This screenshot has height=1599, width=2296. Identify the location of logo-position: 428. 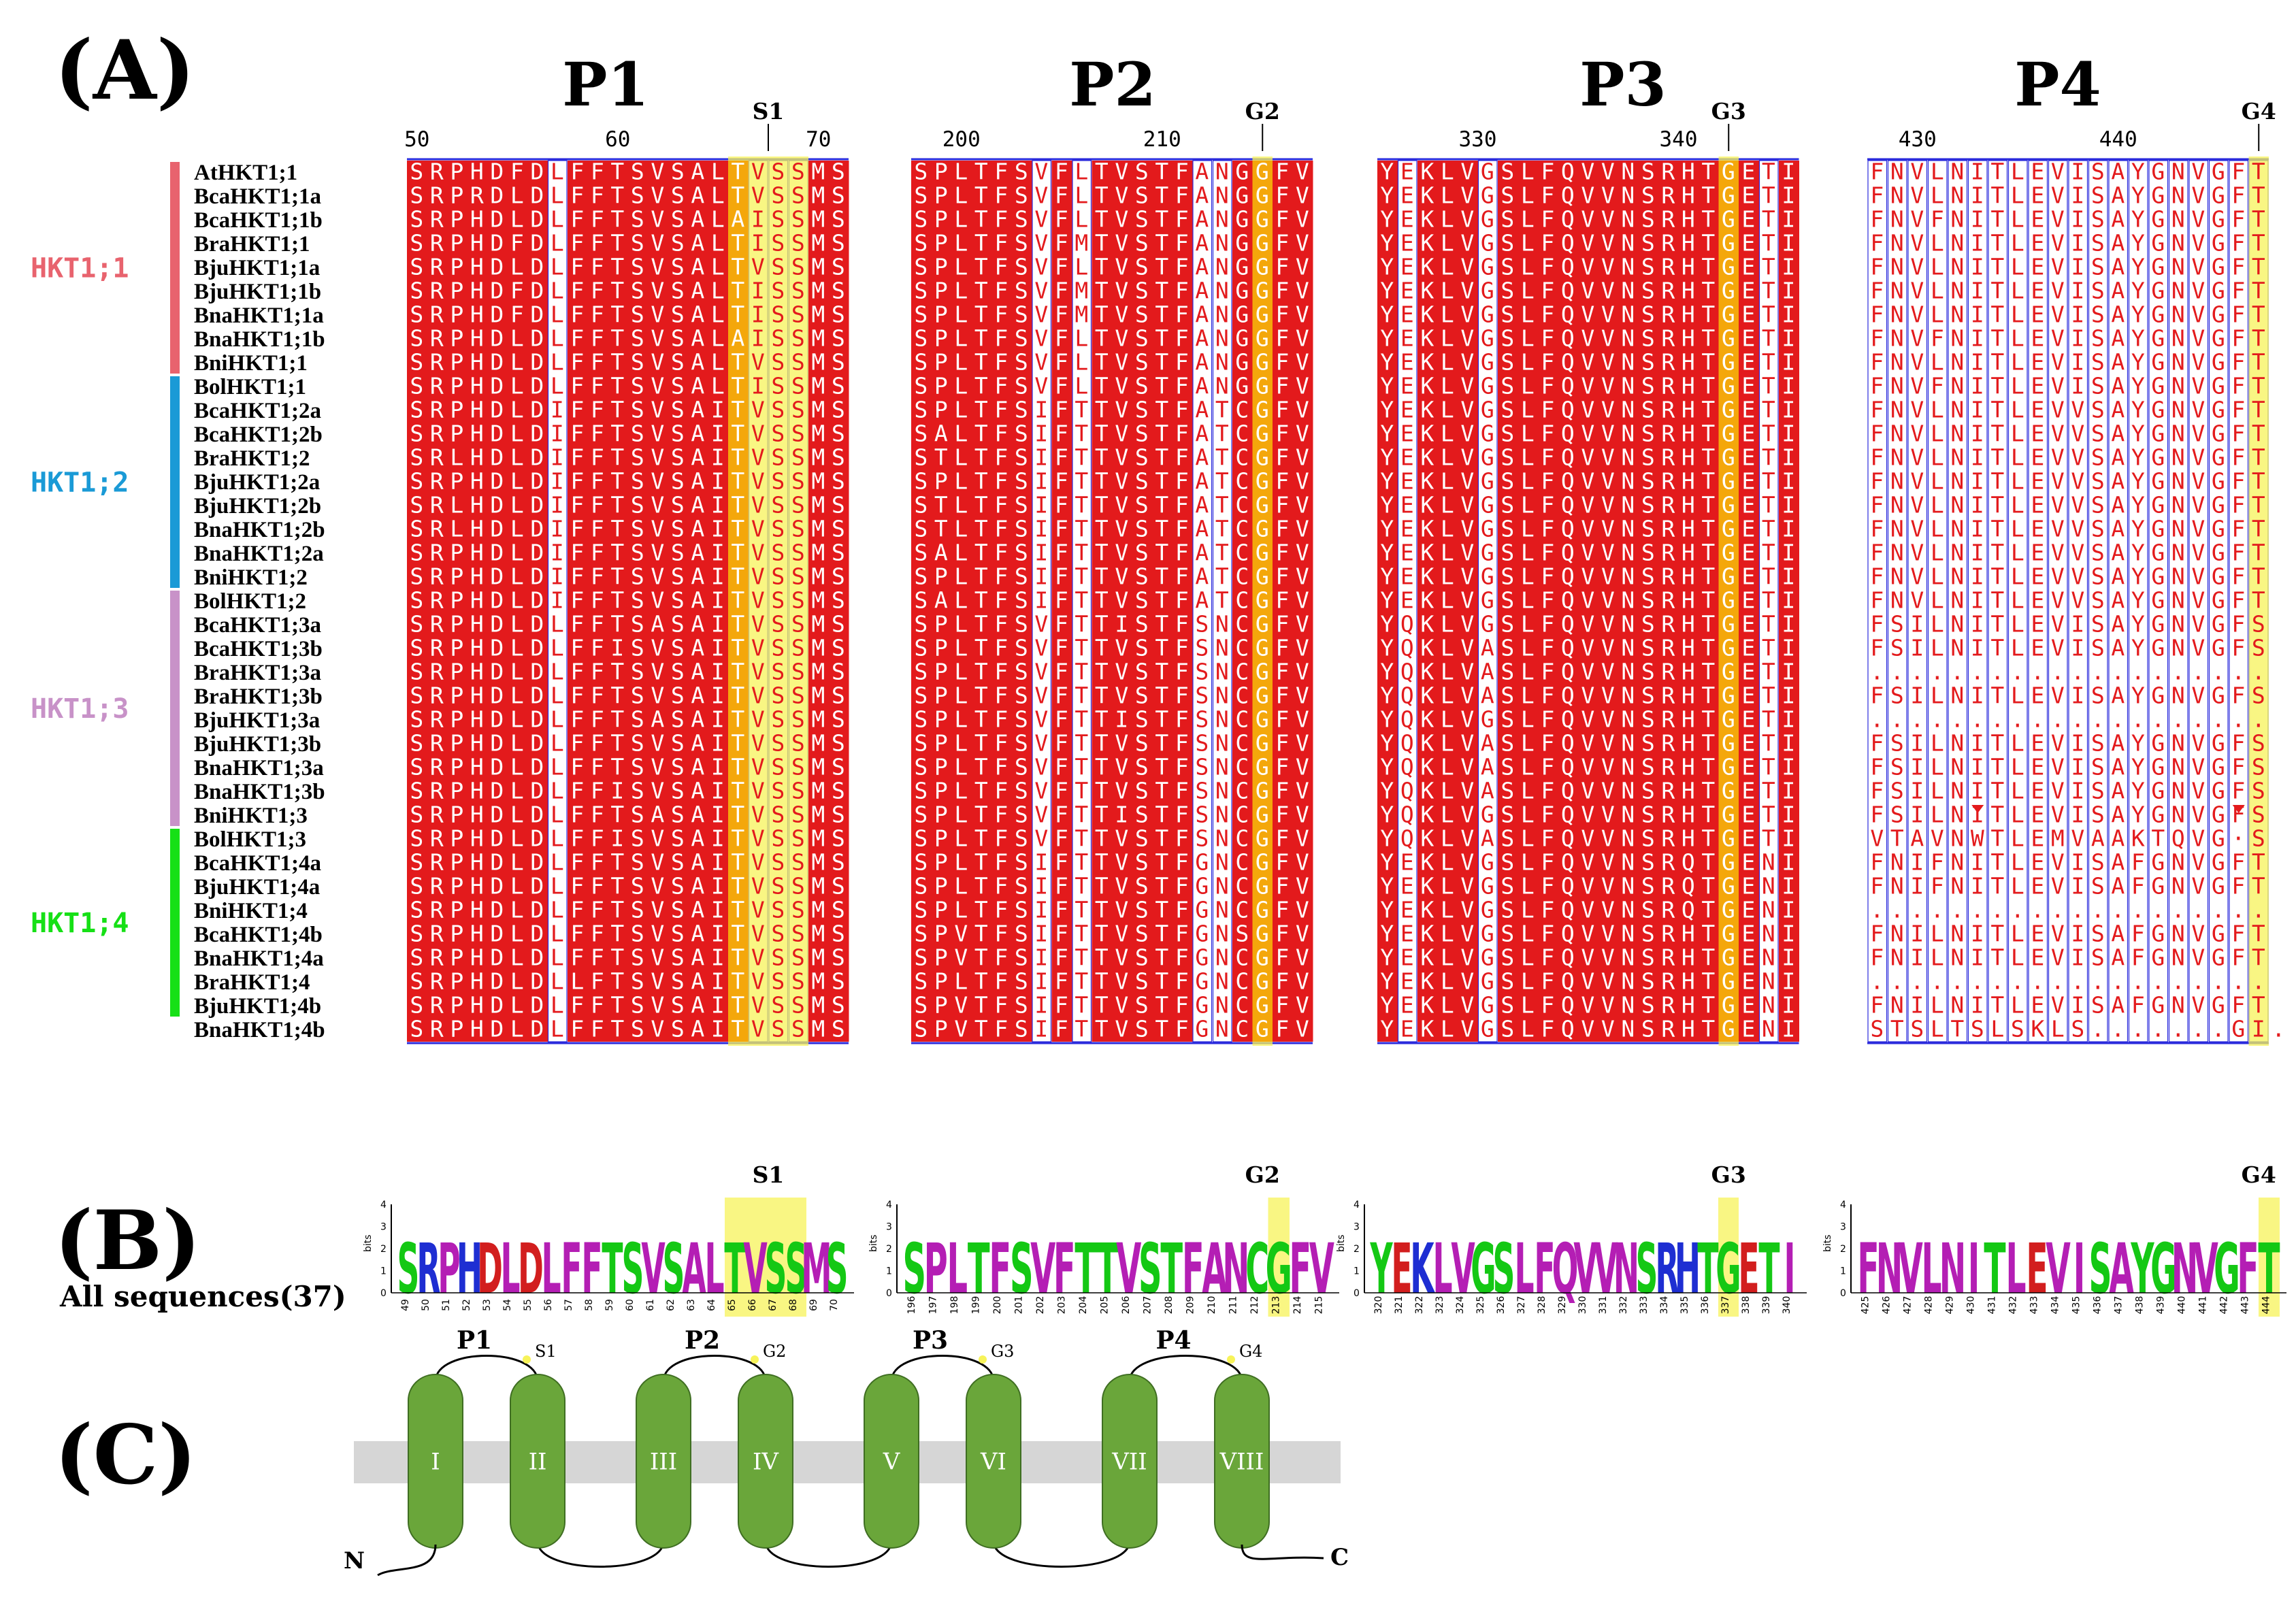
(1929, 1305).